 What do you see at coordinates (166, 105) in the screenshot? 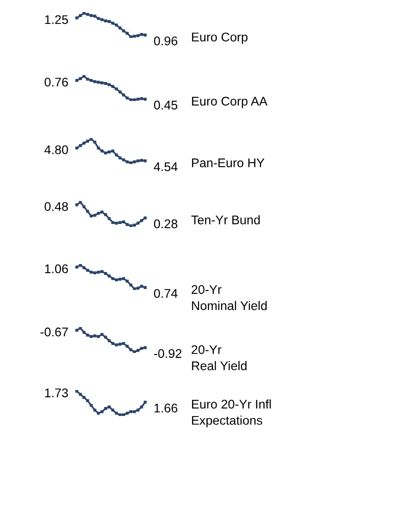
I see `data-label: 0.45` at bounding box center [166, 105].